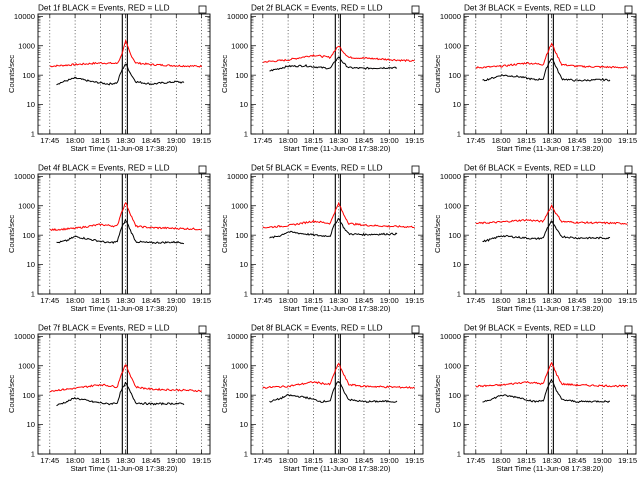 The width and height of the screenshot is (640, 485). What do you see at coordinates (317, 8) in the screenshot?
I see `panel-title: Det 2f BLACK = Events, RED = LLD` at bounding box center [317, 8].